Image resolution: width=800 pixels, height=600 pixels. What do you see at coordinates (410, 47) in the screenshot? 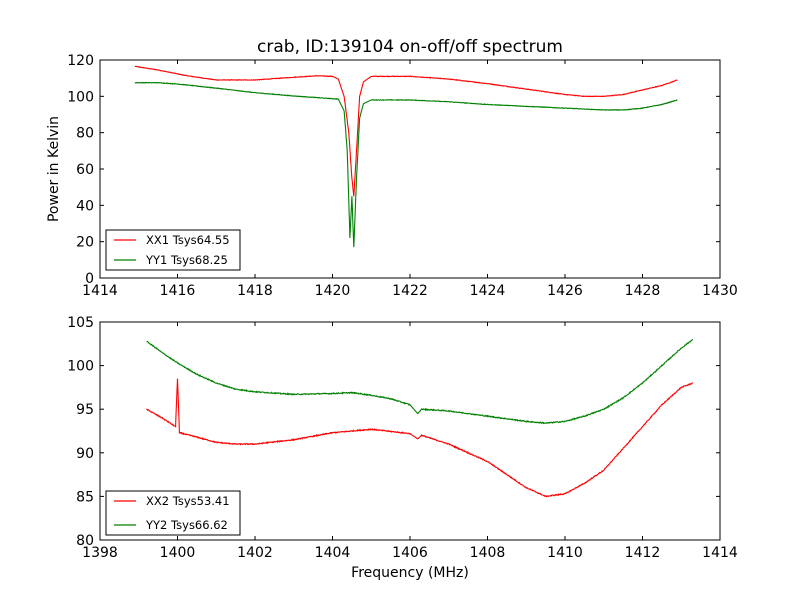
I see `top-chart-title: crab, ID:139104 on-off/off spectrum` at bounding box center [410, 47].